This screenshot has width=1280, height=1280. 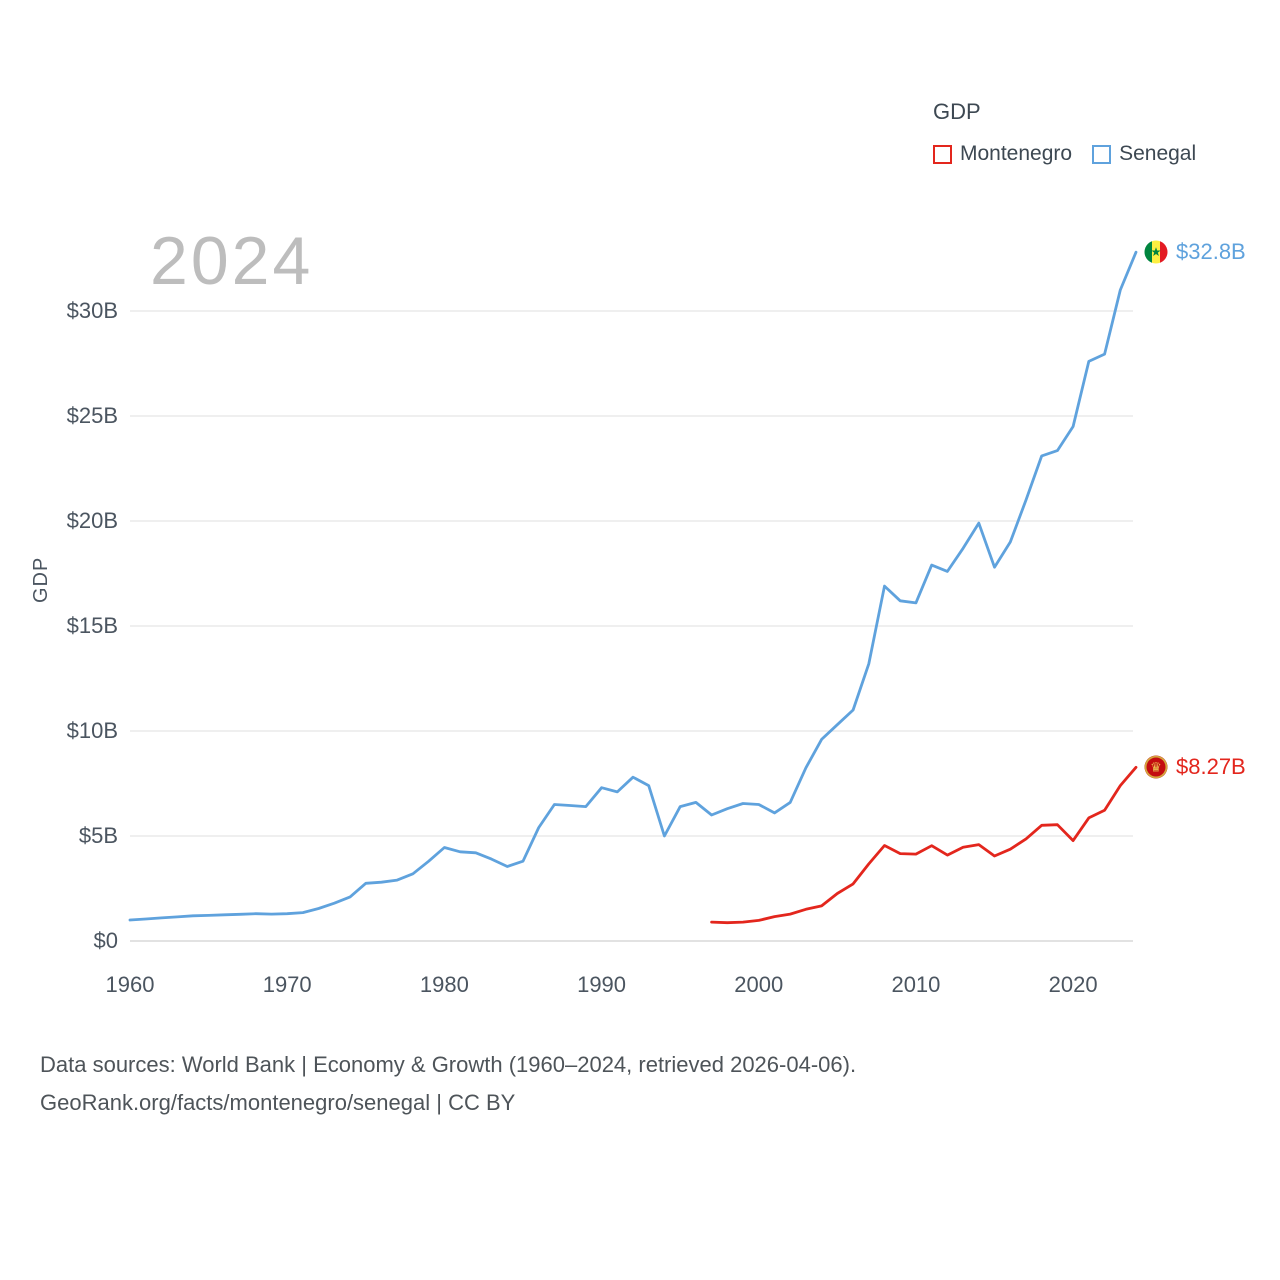 What do you see at coordinates (98, 835) in the screenshot?
I see `y-tick-label: $5B` at bounding box center [98, 835].